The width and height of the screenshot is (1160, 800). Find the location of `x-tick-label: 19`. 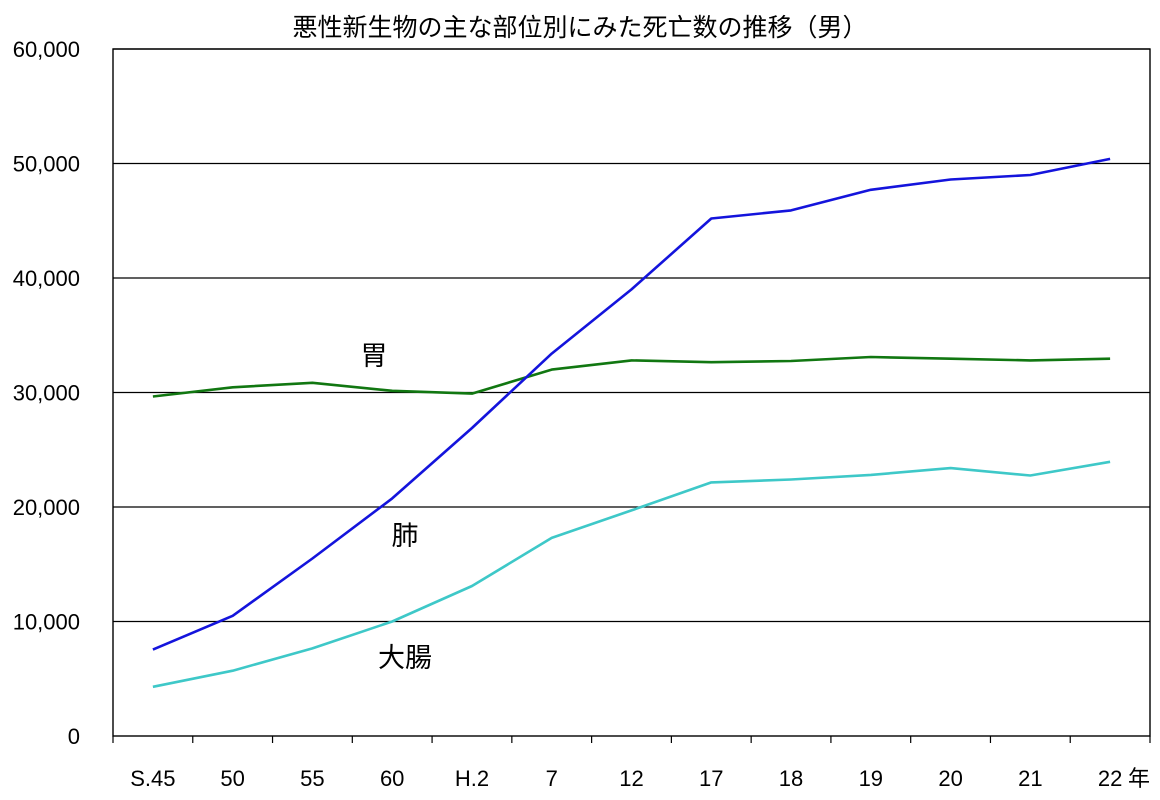

x-tick-label: 19 is located at coordinates (871, 778).